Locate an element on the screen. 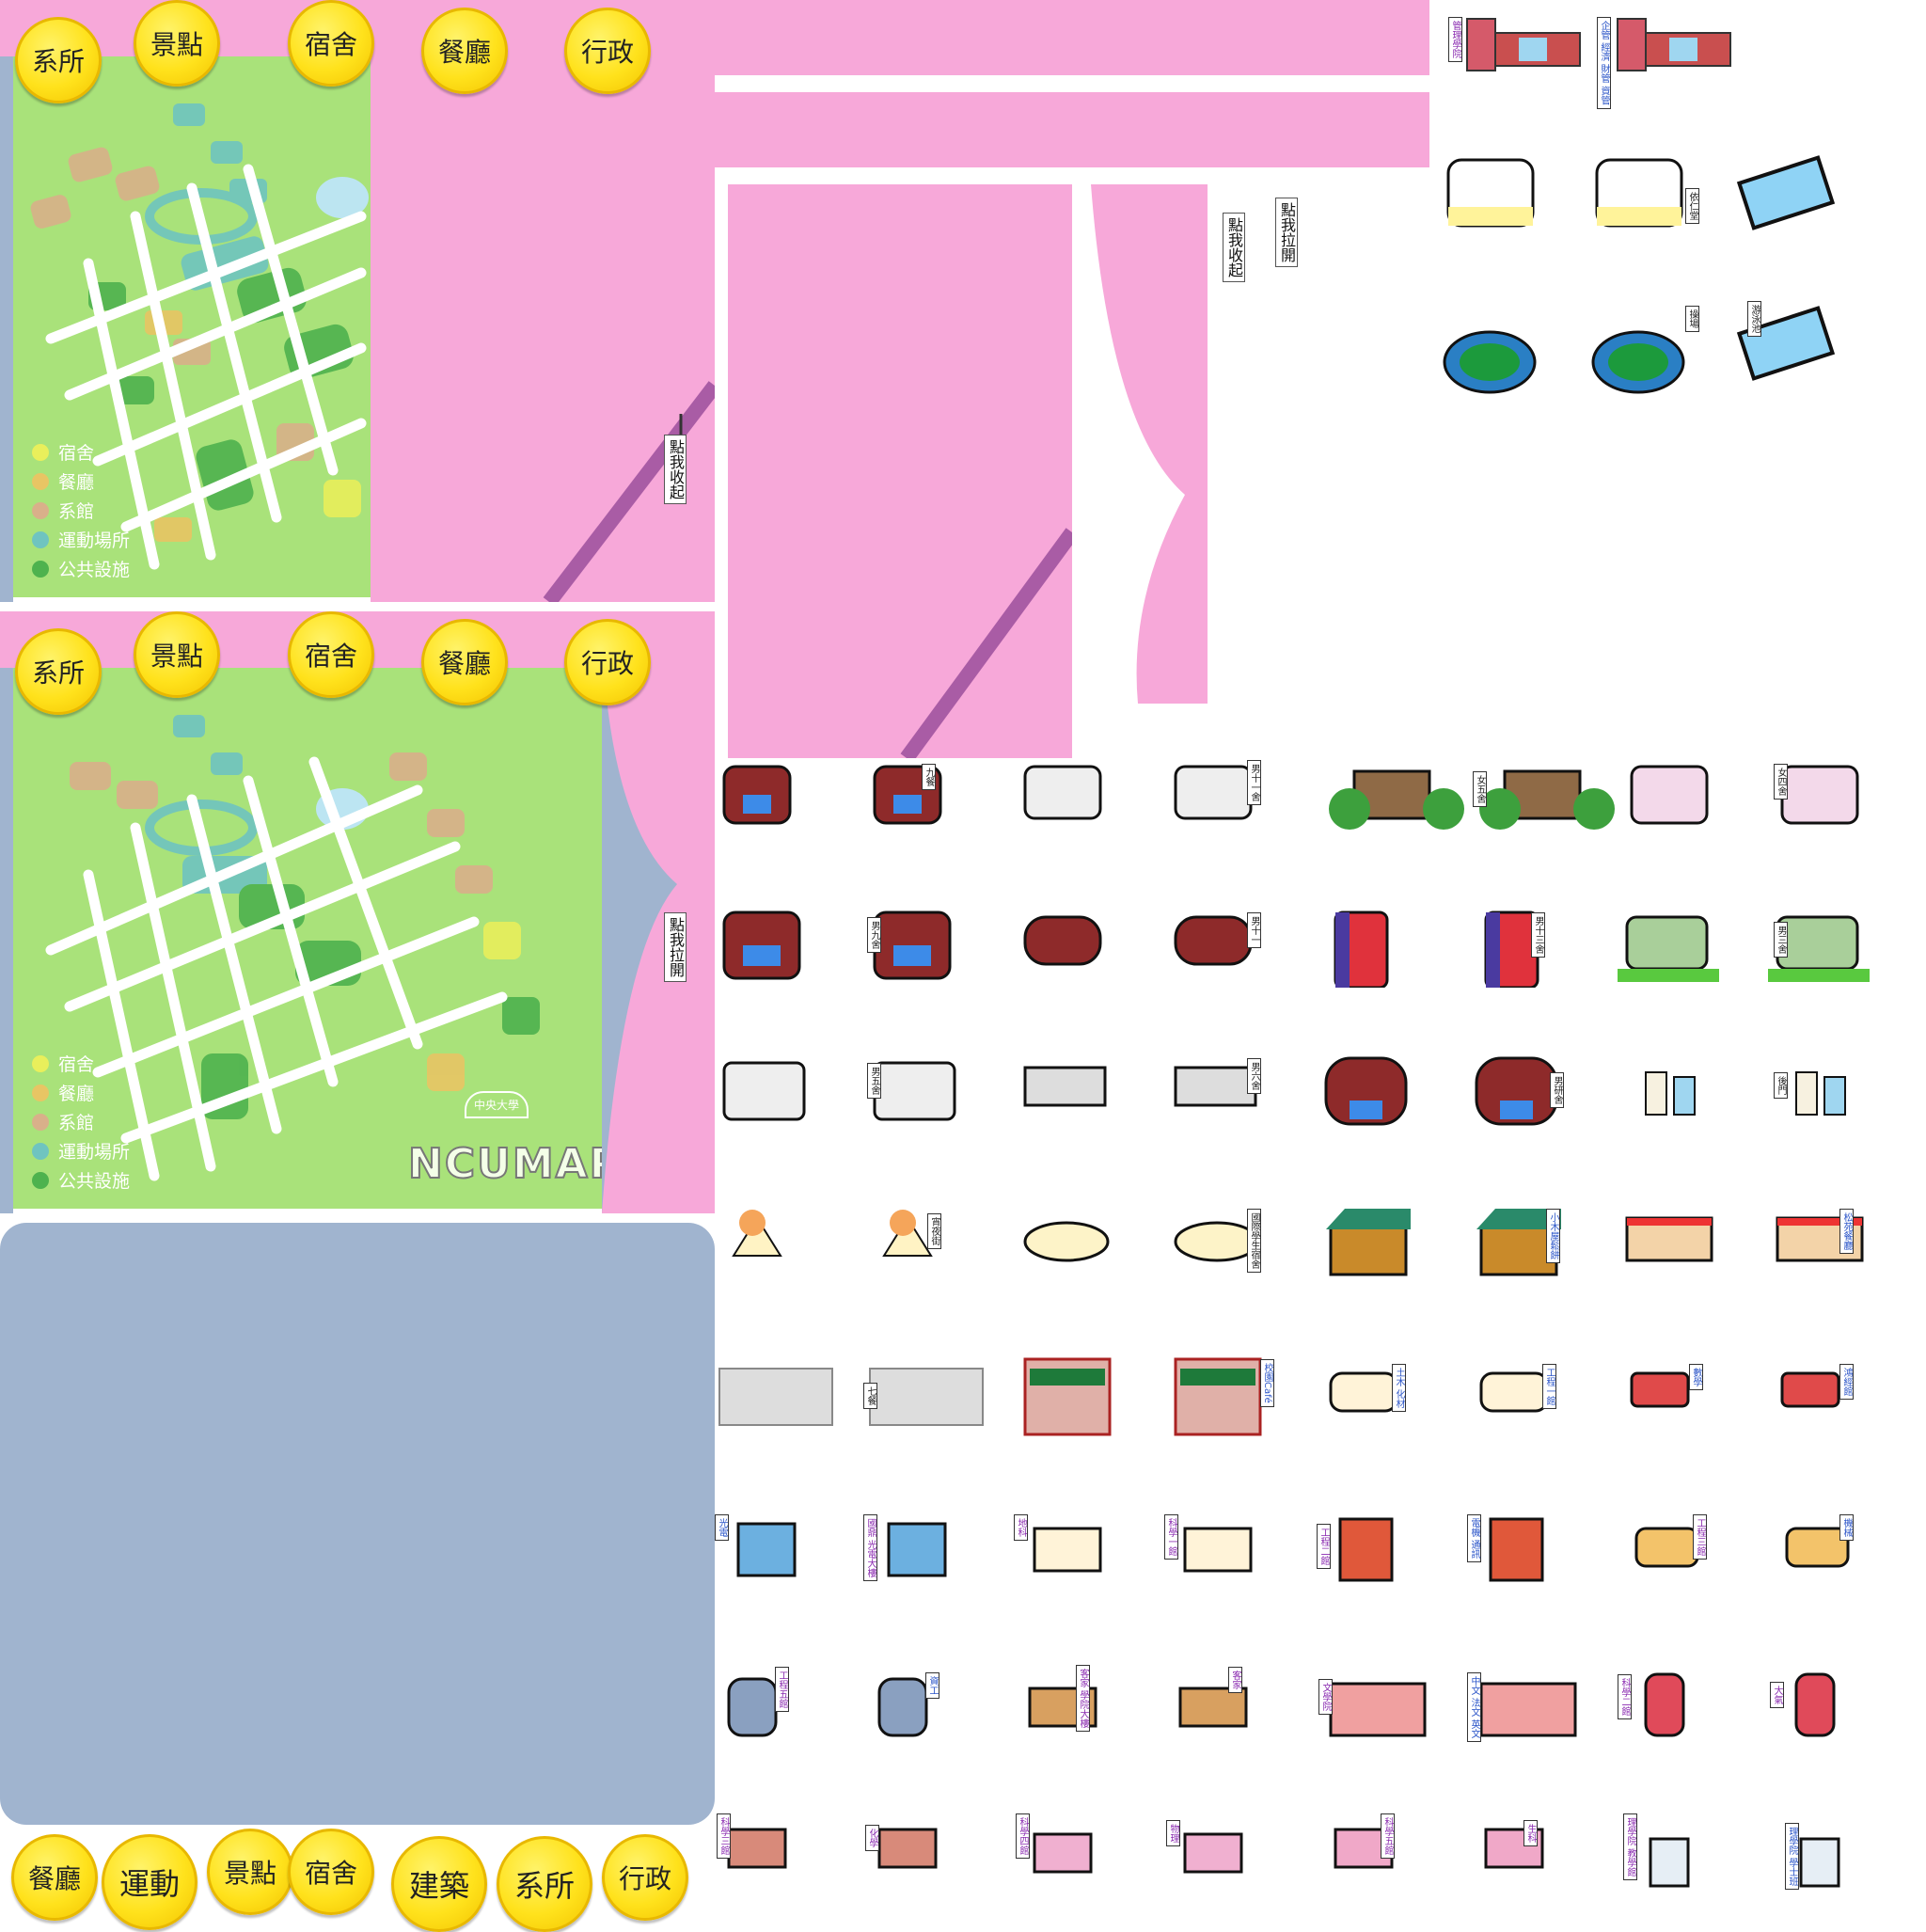  sports-button: 運動 is located at coordinates (149, 1882).